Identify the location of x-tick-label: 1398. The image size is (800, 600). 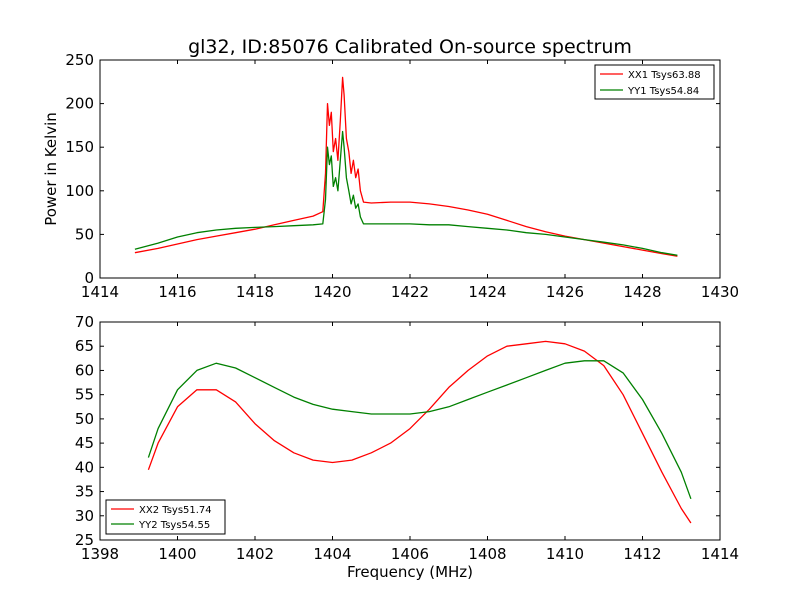
(100, 554).